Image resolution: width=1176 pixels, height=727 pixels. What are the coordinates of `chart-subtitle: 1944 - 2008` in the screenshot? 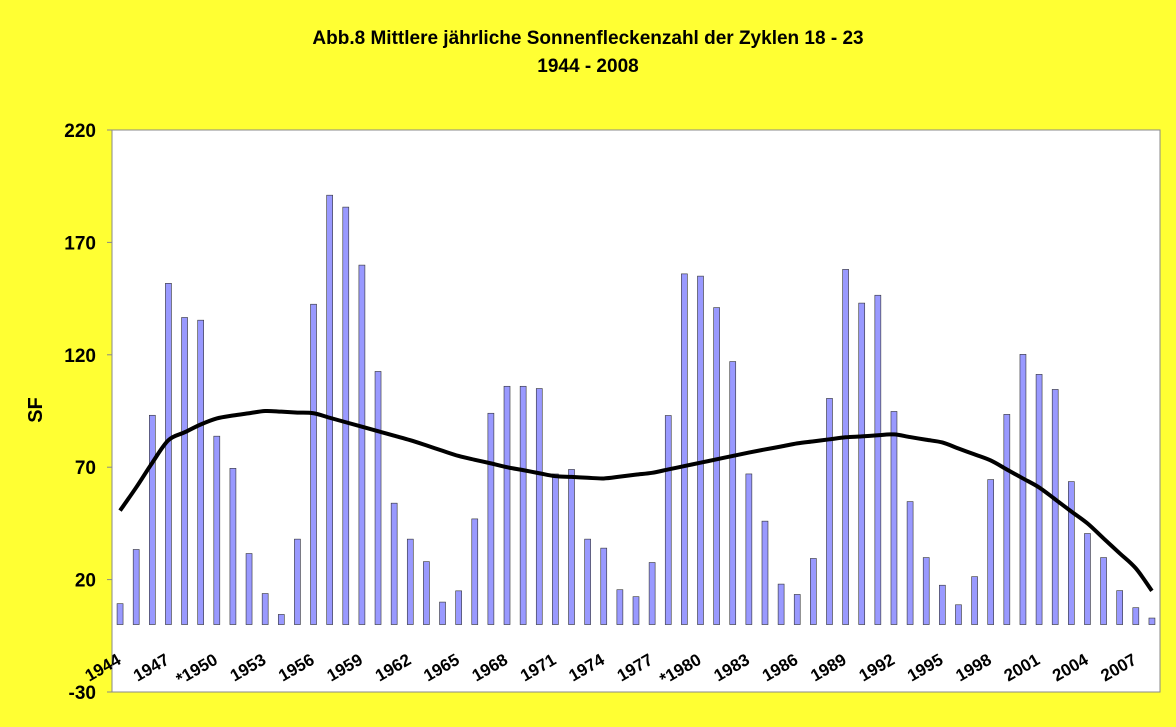 It's located at (587, 66).